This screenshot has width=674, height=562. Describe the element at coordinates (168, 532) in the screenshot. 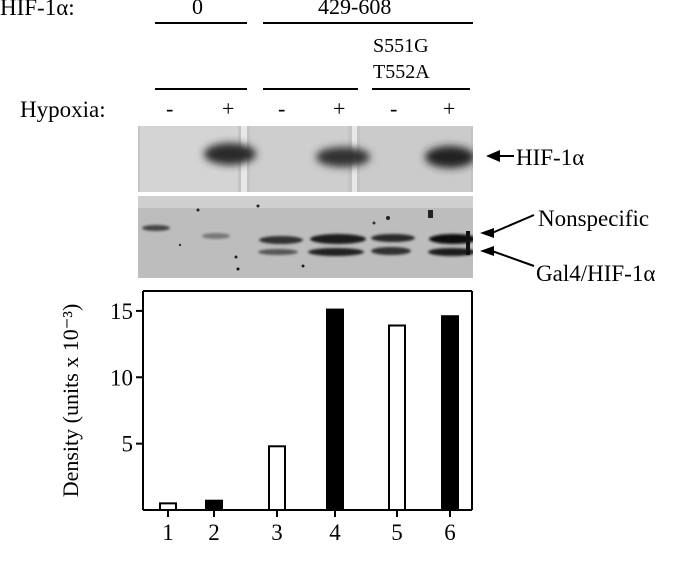

I see `x-tick-label: 1` at that location.